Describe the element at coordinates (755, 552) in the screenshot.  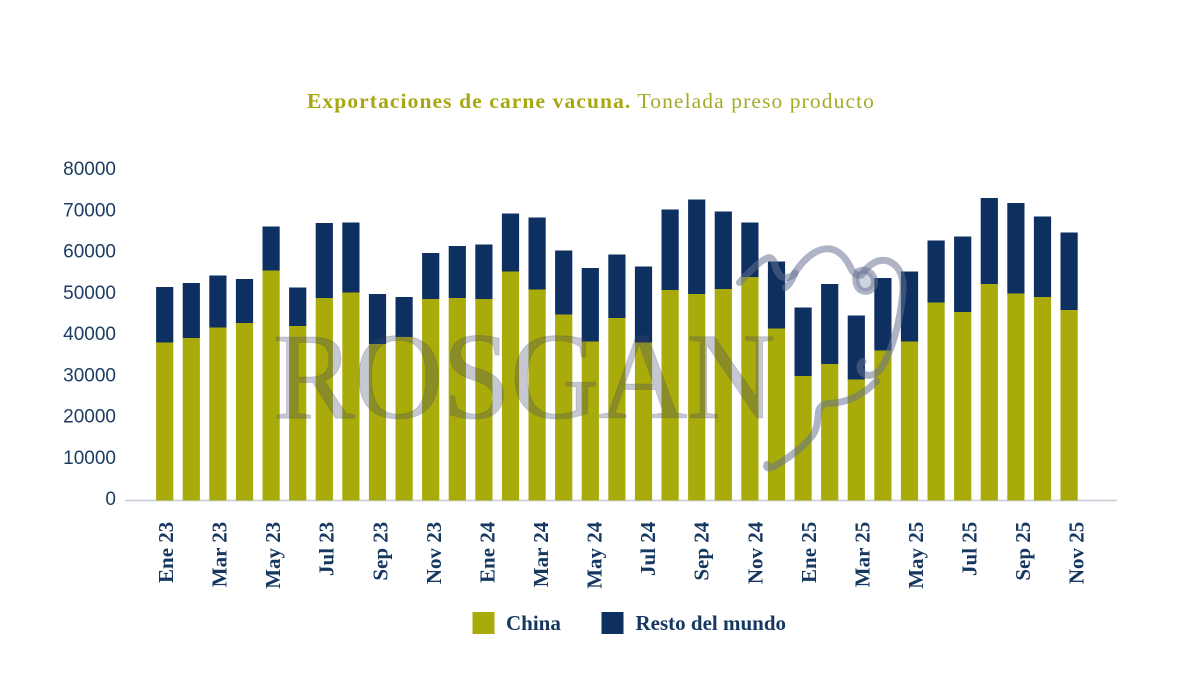
I see `svg-text: Nov 24` at that location.